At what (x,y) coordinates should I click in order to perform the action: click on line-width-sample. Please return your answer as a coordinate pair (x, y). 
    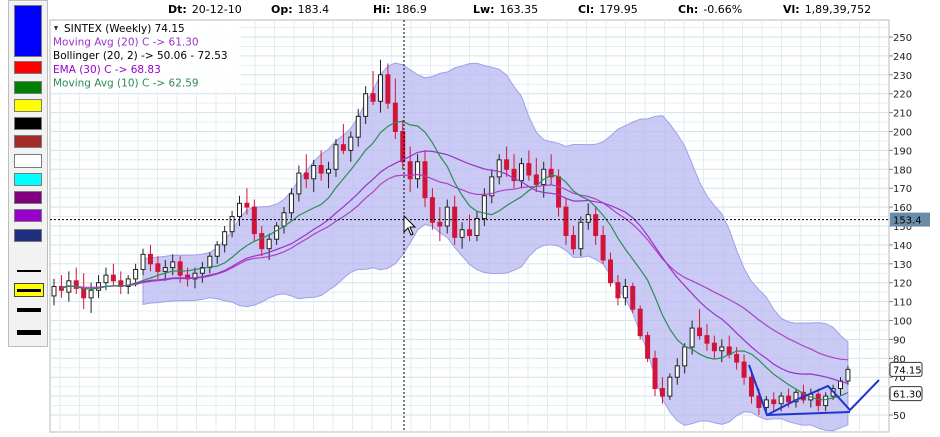
    Looking at the image, I should click on (29, 271).